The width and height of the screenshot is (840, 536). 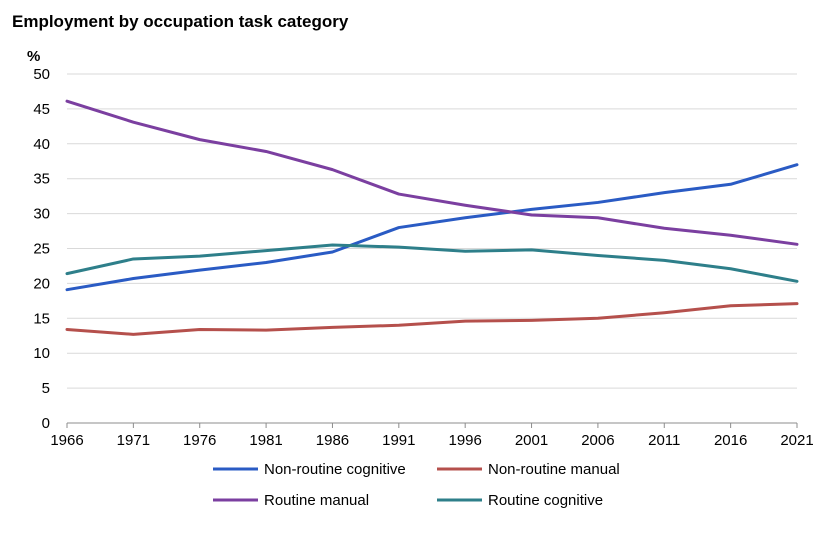 I want to click on y-tick-label: 5, so click(x=46, y=388).